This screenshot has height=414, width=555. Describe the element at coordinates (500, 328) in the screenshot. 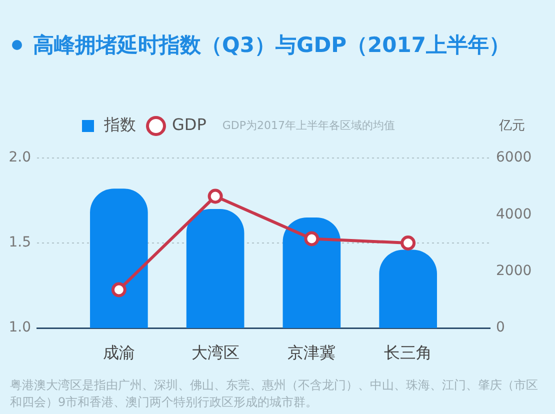

I see `y2-tick-label: 0` at that location.